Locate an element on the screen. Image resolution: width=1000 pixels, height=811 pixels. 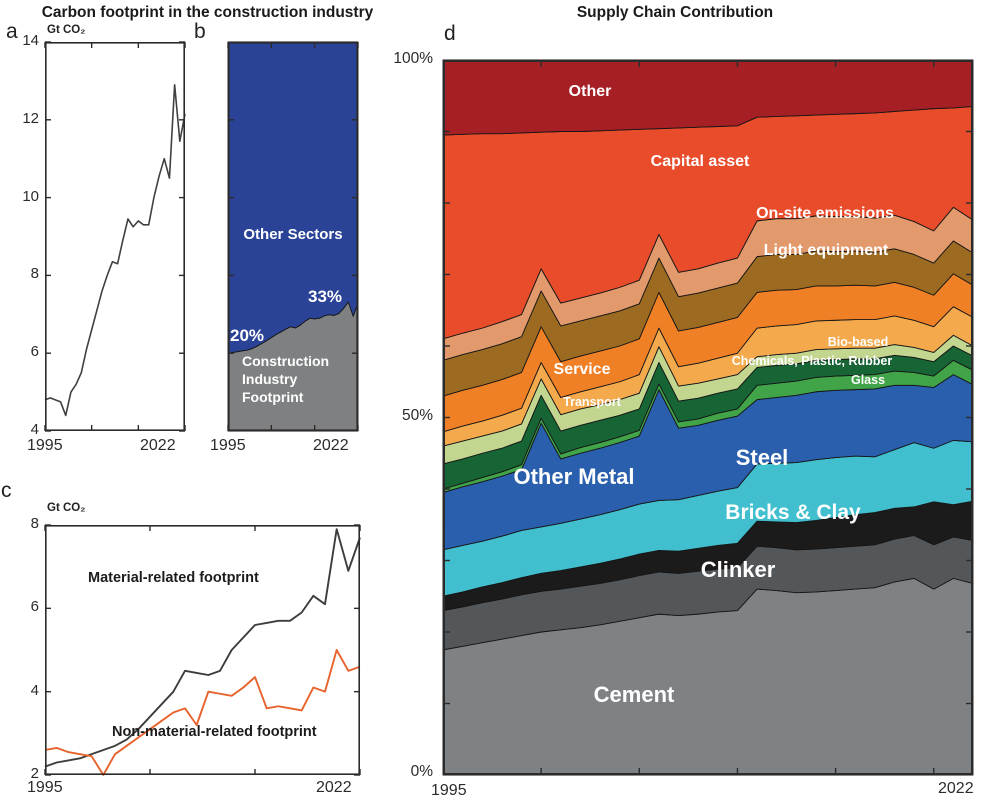
area-label-transport: Transport is located at coordinates (592, 402).